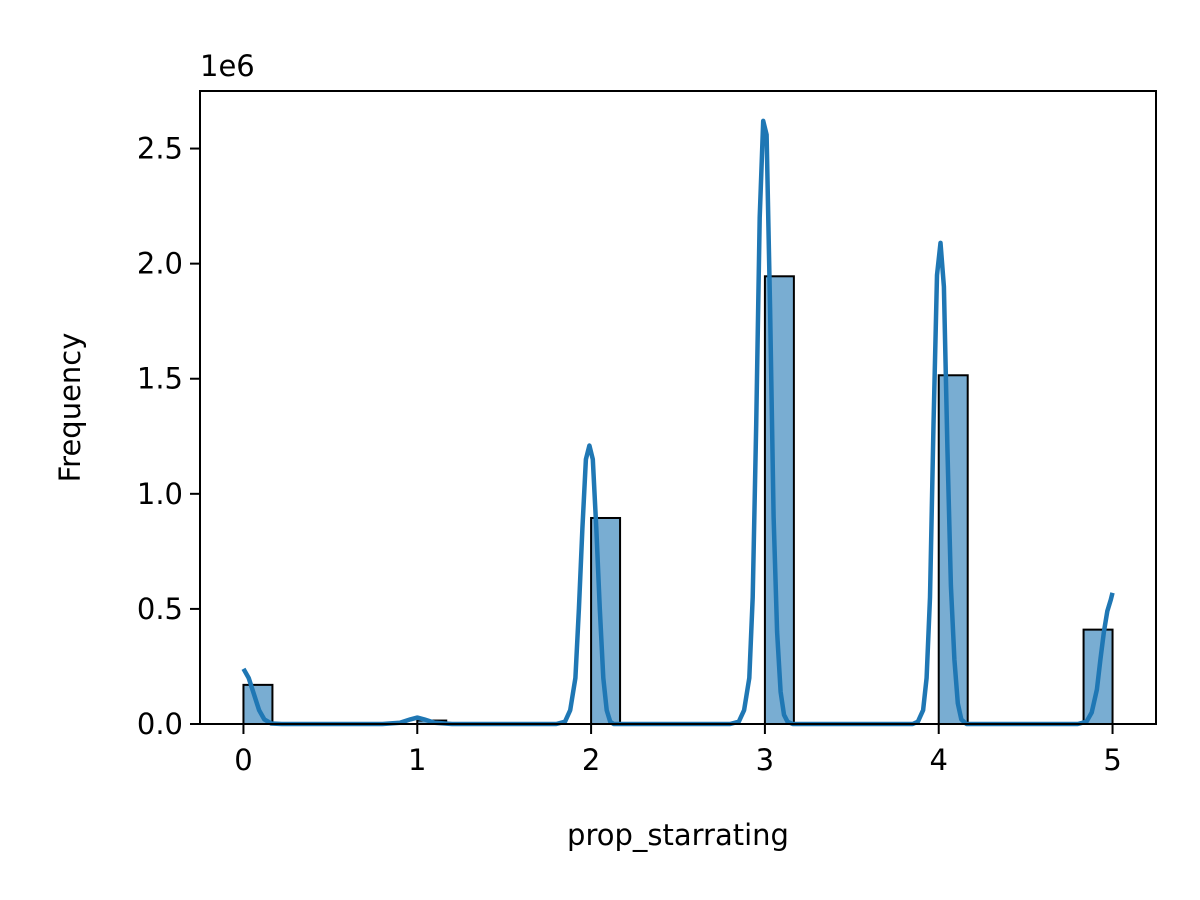  What do you see at coordinates (939, 760) in the screenshot?
I see `x-tick-label: 4` at bounding box center [939, 760].